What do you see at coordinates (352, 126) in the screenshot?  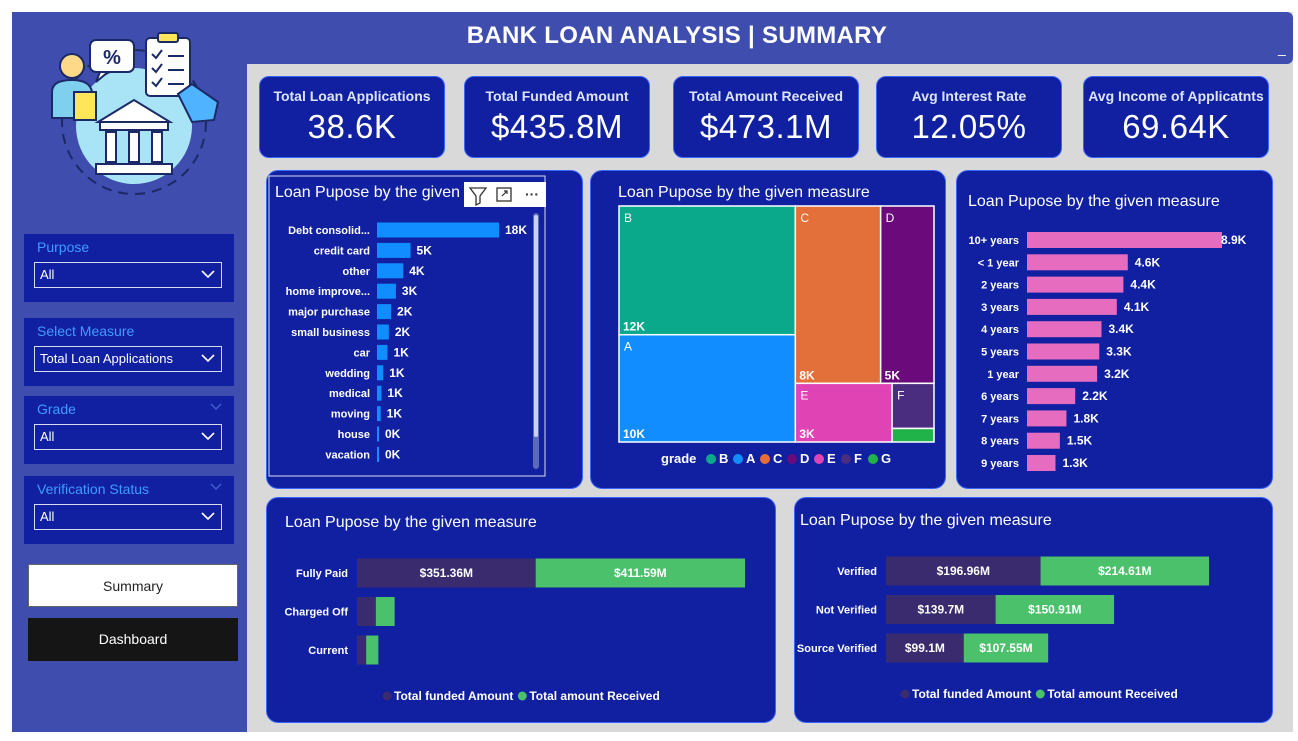 I see `kpi-value: 38.6K` at bounding box center [352, 126].